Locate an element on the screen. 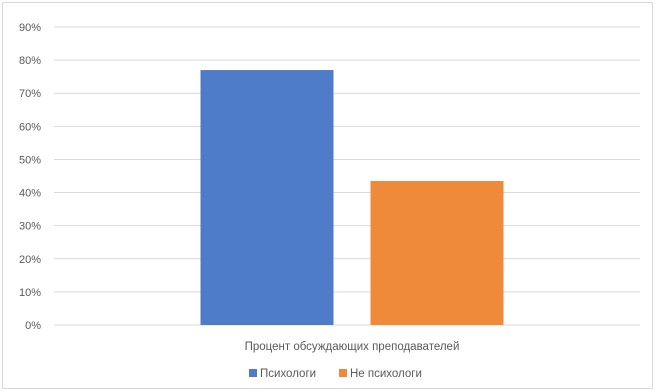  y-tick-label: 10% is located at coordinates (30, 293).